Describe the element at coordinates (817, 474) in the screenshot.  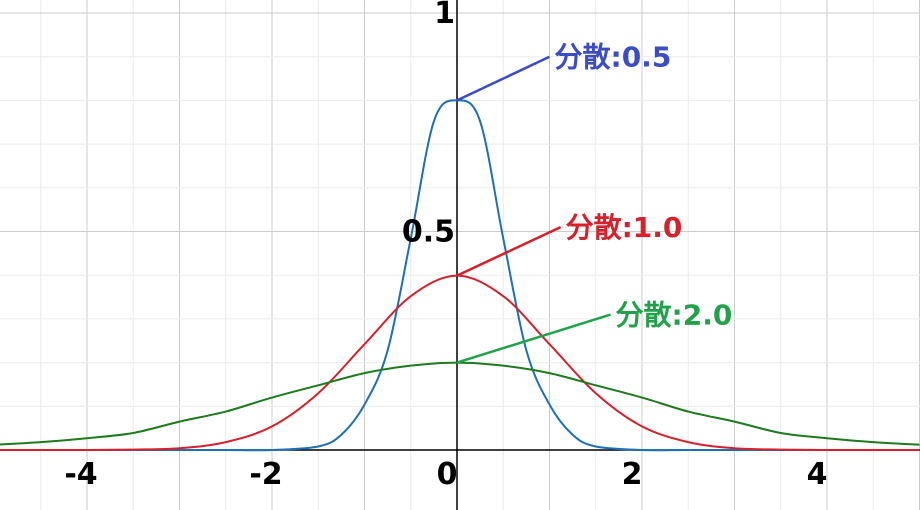
I see `x-tick-label: 4` at that location.